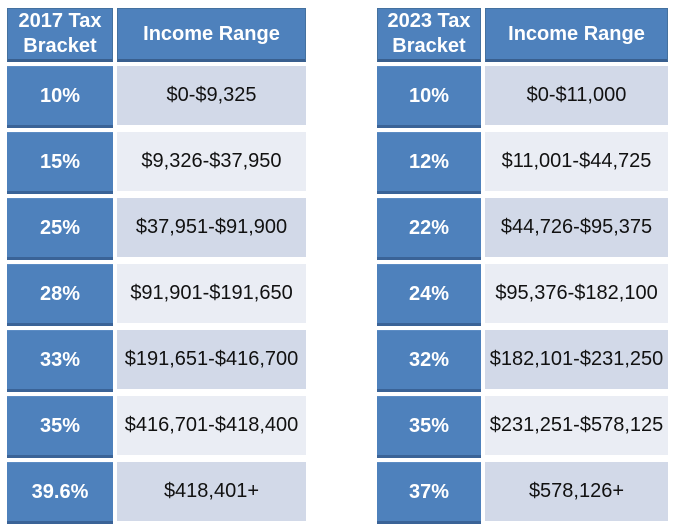 This screenshot has height=529, width=679. I want to click on column-header-bracket-2017: 2017 Tax Bracket, so click(60, 35).